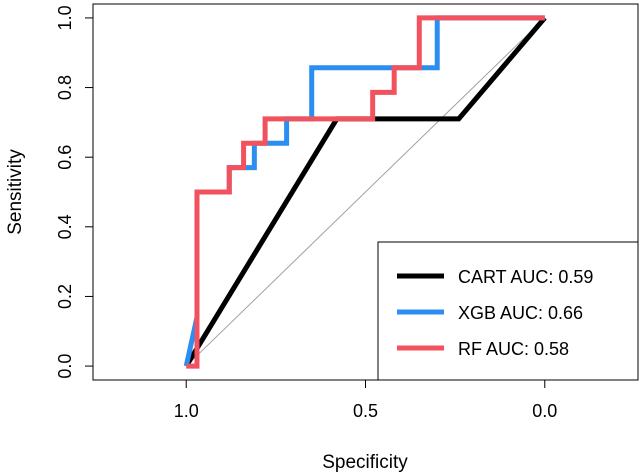  I want to click on y-tick-label: 0.4, so click(65, 226).